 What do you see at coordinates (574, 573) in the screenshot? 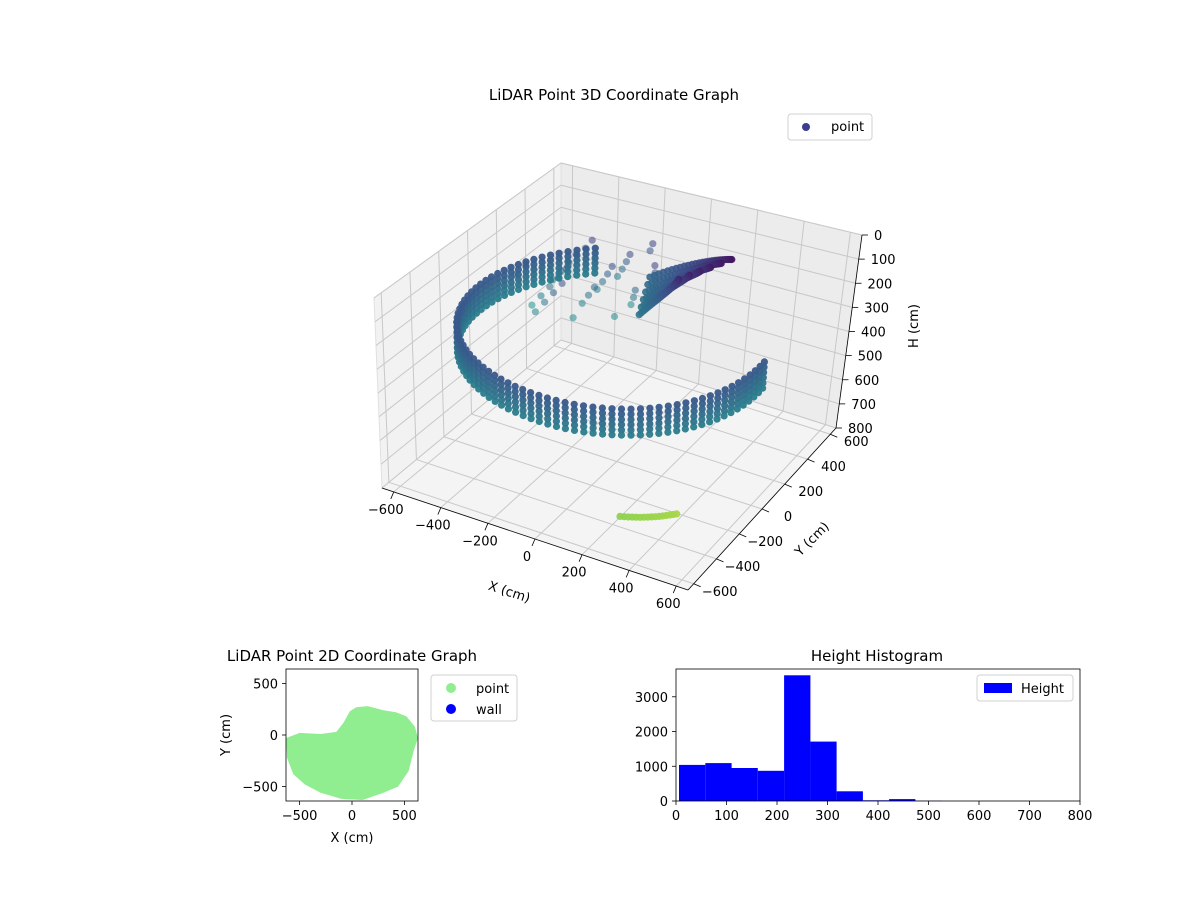
I see `x-tick-label-3d: 200` at bounding box center [574, 573].